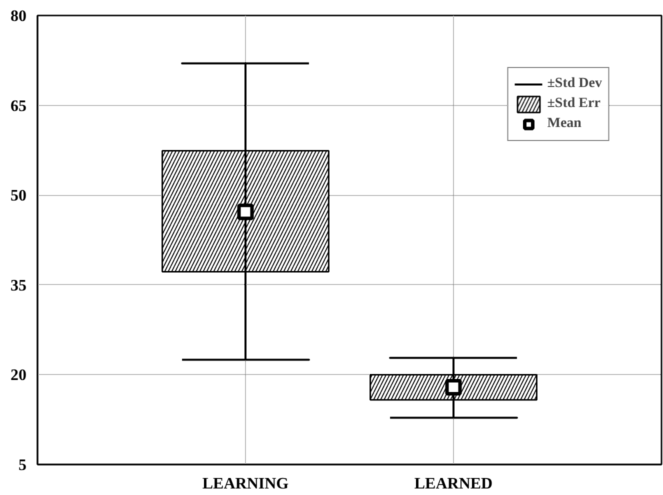  I want to click on y-tick-label: 65, so click(18, 106).